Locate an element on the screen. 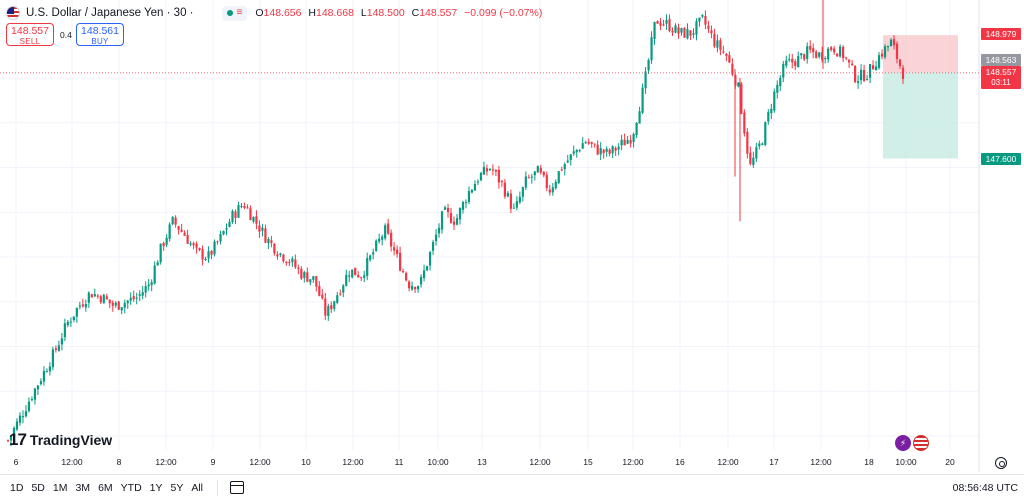  x-tick-label: 10 is located at coordinates (306, 462).